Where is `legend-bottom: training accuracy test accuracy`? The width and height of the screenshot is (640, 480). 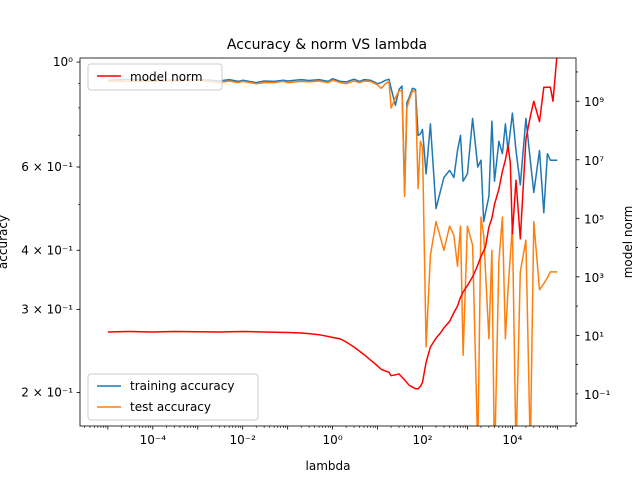 legend-bottom: training accuracy test accuracy is located at coordinates (173, 397).